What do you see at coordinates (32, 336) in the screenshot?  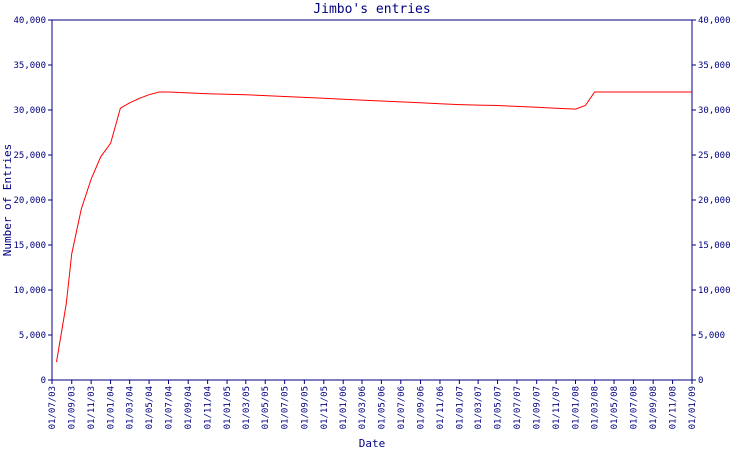 I see `y-tick-label-left: 5,000` at bounding box center [32, 336].